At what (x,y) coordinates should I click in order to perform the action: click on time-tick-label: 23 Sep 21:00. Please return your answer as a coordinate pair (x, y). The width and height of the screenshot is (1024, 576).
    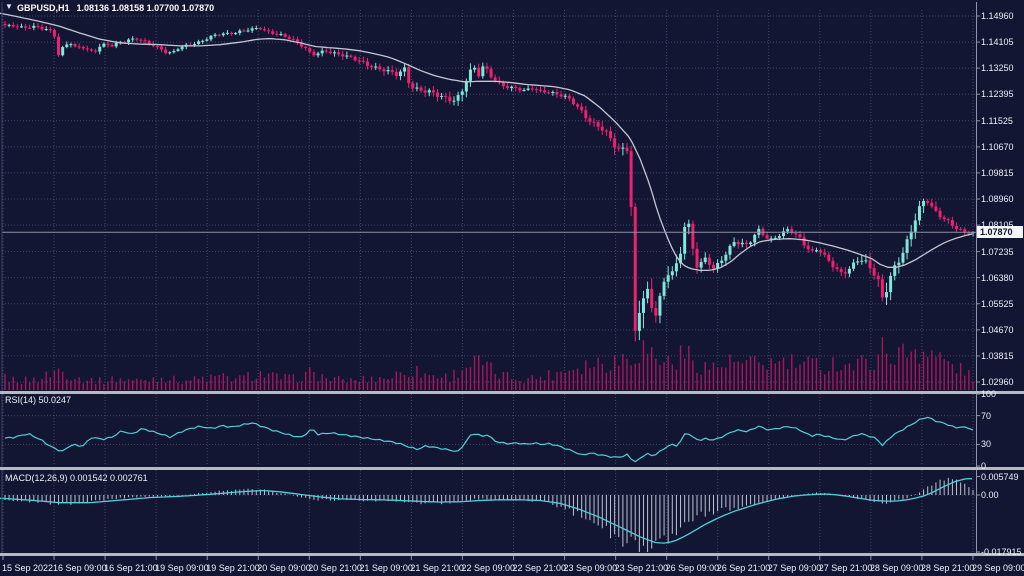
    Looking at the image, I should click on (641, 568).